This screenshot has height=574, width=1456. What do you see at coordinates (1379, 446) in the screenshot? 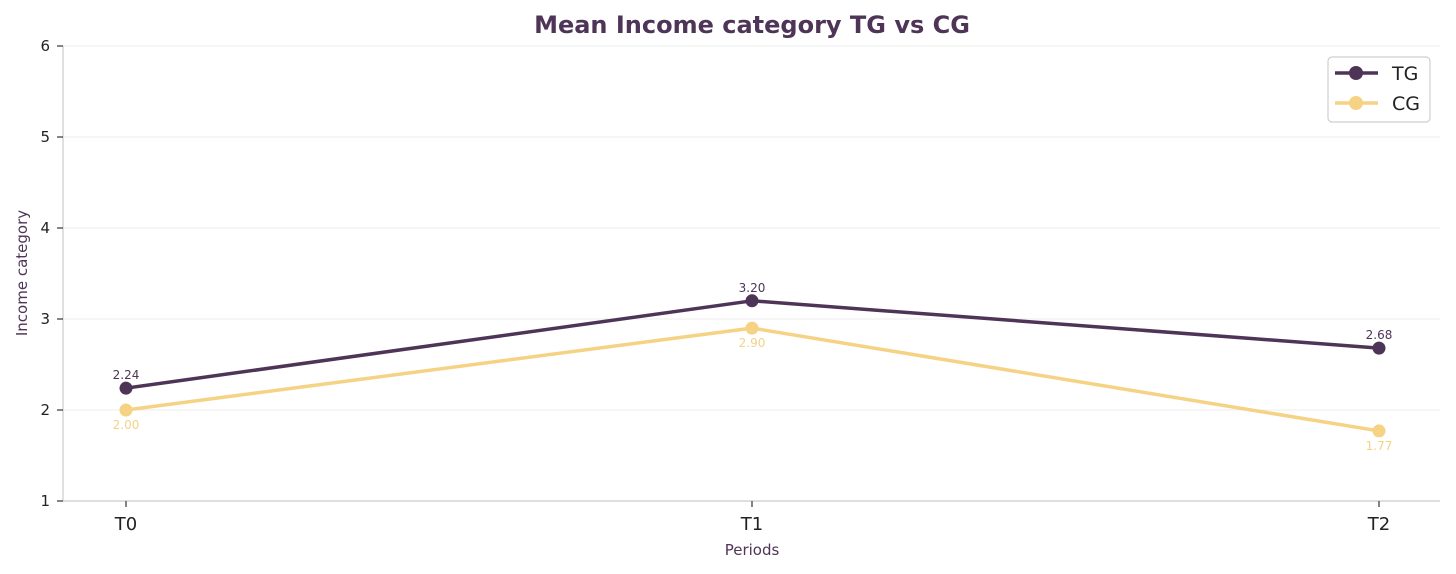
I see `data-label: 1.77` at bounding box center [1379, 446].